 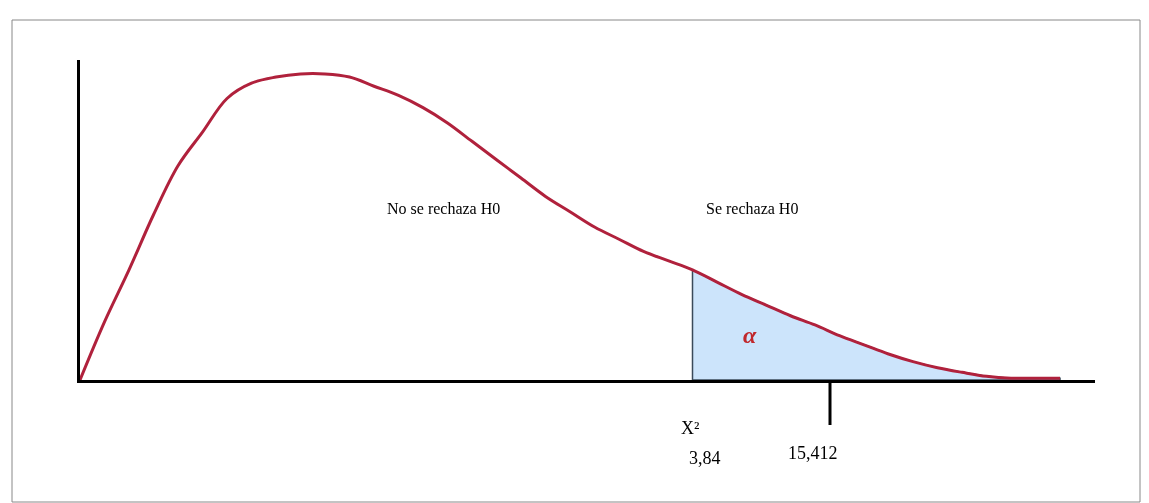 What do you see at coordinates (444, 208) in the screenshot?
I see `annotation: No se rechaza H0` at bounding box center [444, 208].